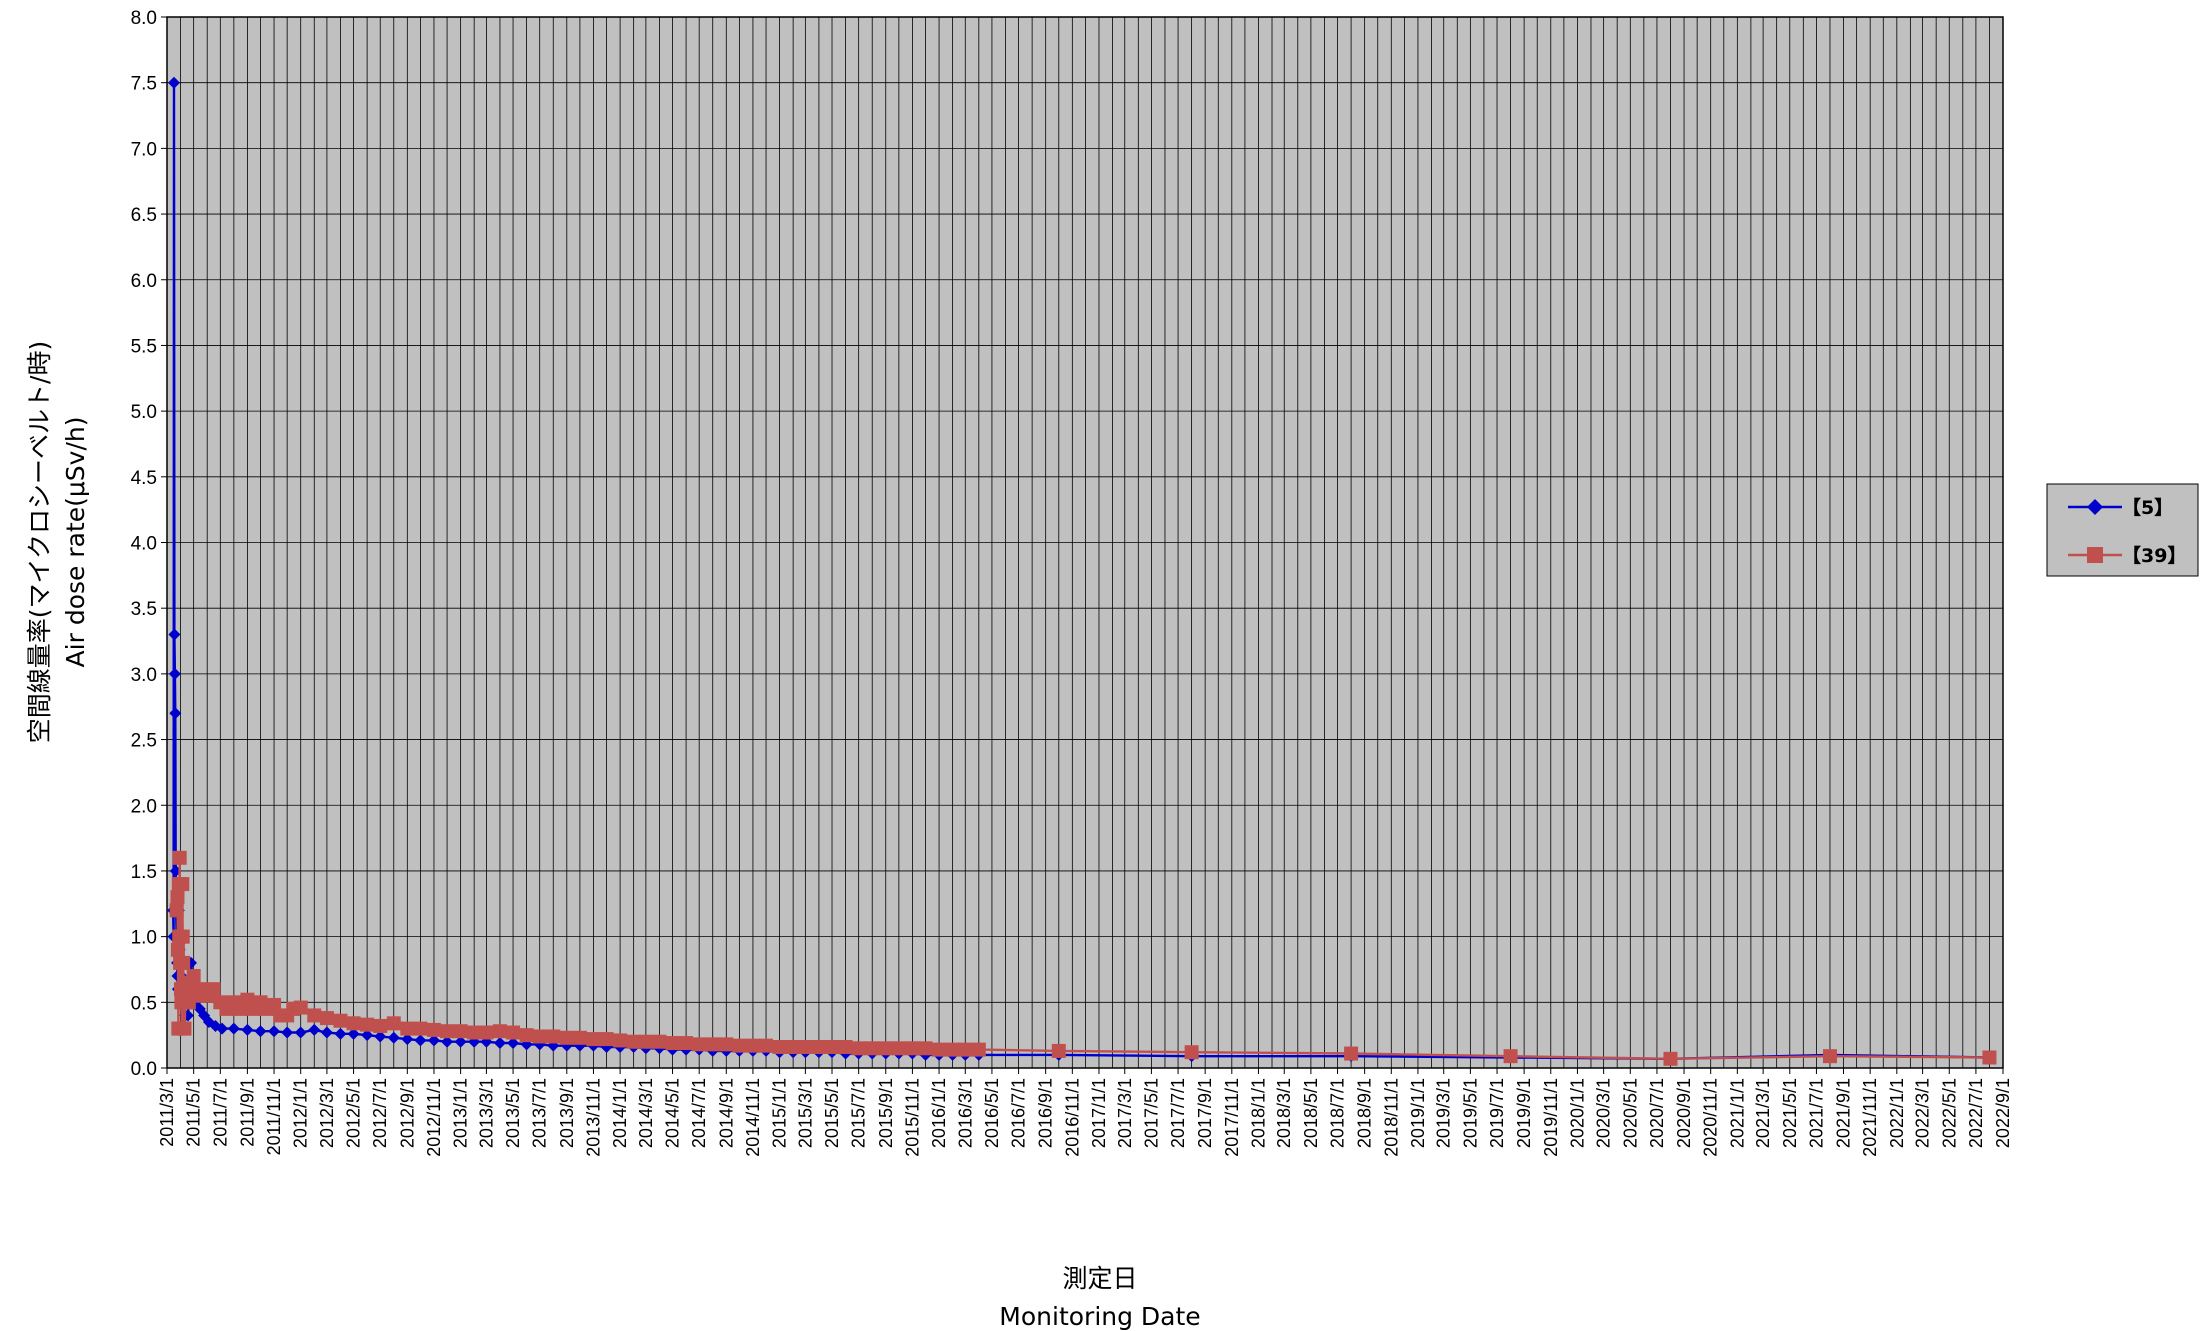 The width and height of the screenshot is (2205, 1331). What do you see at coordinates (593, 1117) in the screenshot?
I see `x-tick-label: 2013/11/1` at bounding box center [593, 1117].